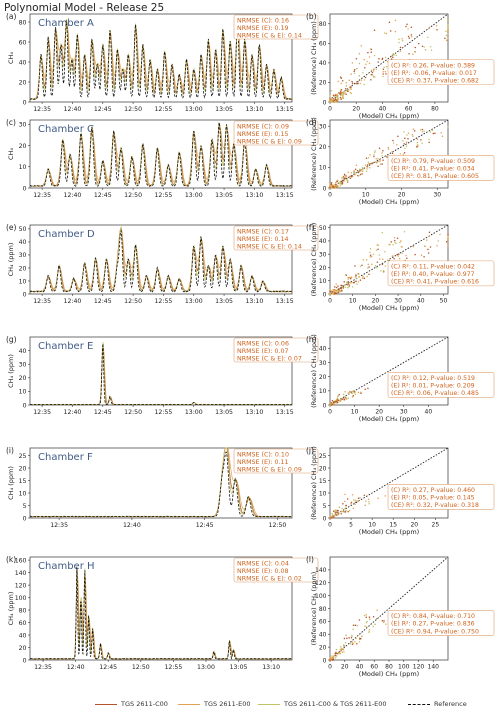 The width and height of the screenshot is (500, 717). I want to click on x-tick-label: 100, so click(404, 667).